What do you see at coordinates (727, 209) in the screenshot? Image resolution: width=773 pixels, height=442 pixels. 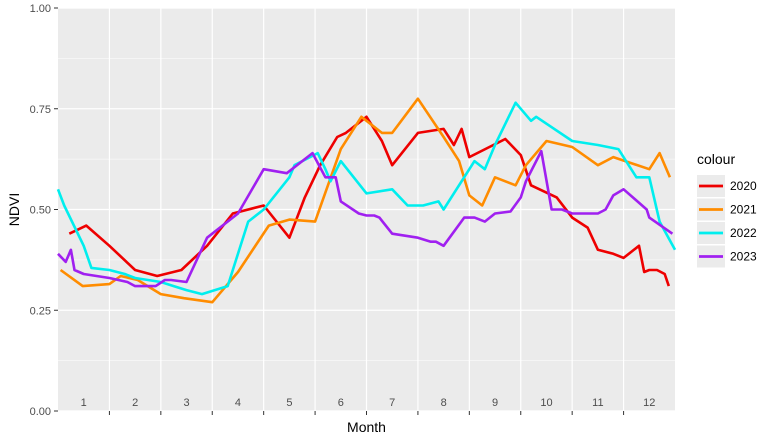 I see `legend: colour 2020 2021 2022 2023` at bounding box center [727, 209].